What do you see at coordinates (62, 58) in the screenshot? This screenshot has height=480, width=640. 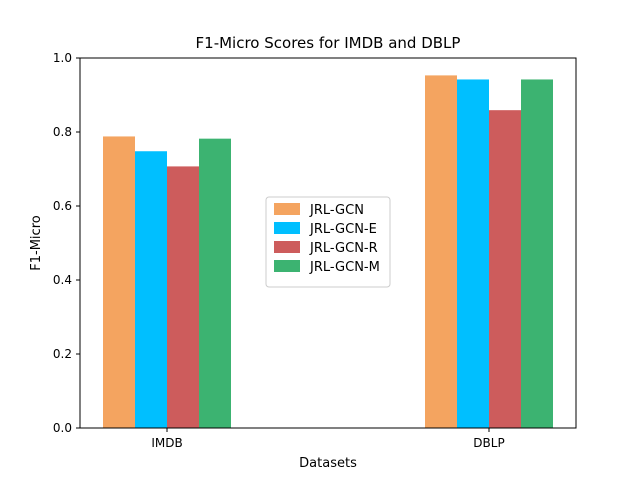 I see `y-tick-label: 1.0` at bounding box center [62, 58].